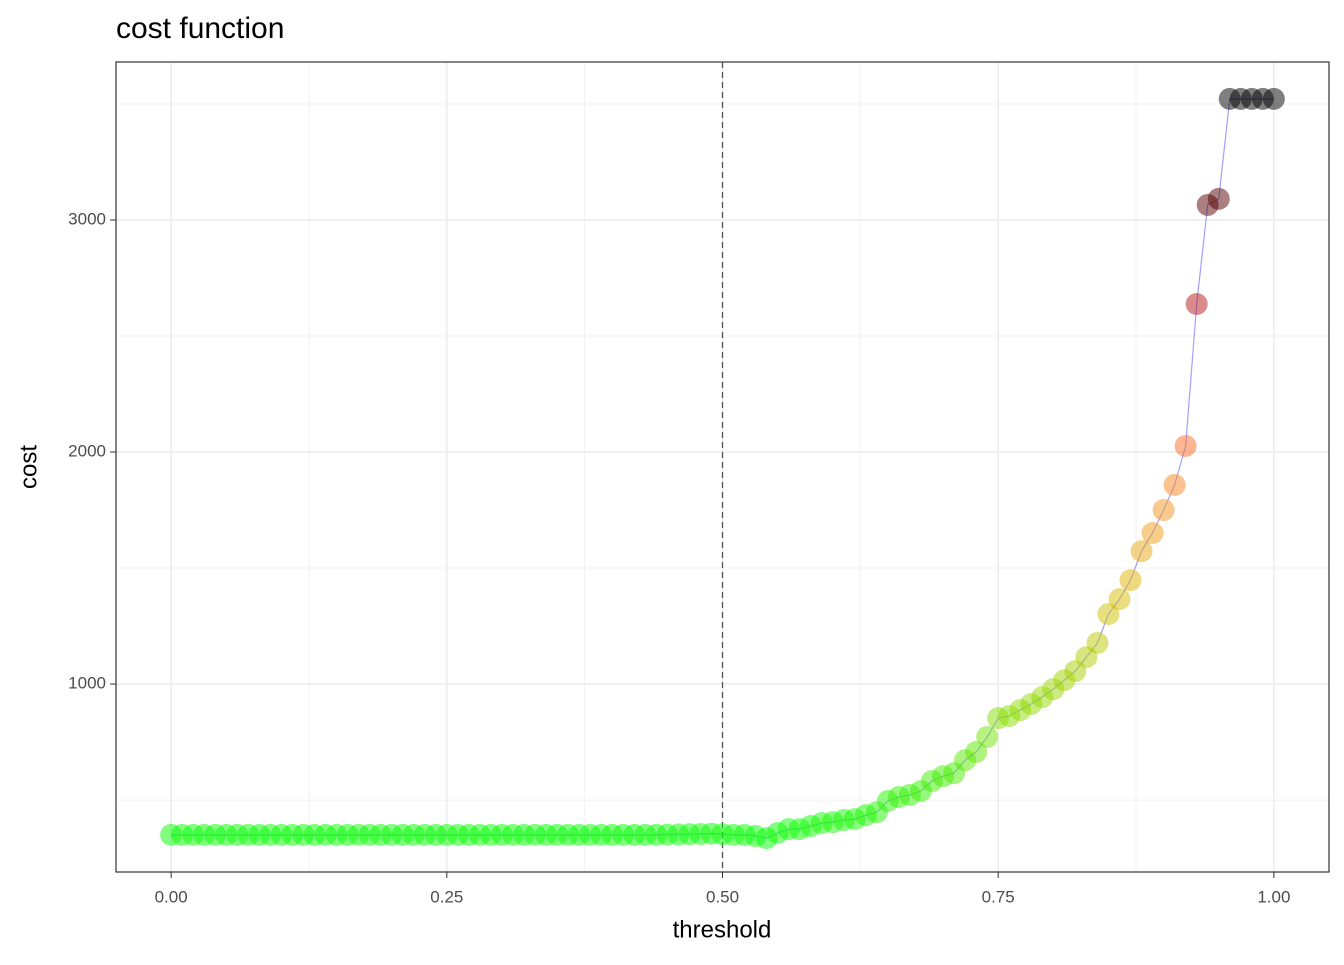 This screenshot has height=965, width=1344. Describe the element at coordinates (28, 467) in the screenshot. I see `y-axis-label: cost` at that location.